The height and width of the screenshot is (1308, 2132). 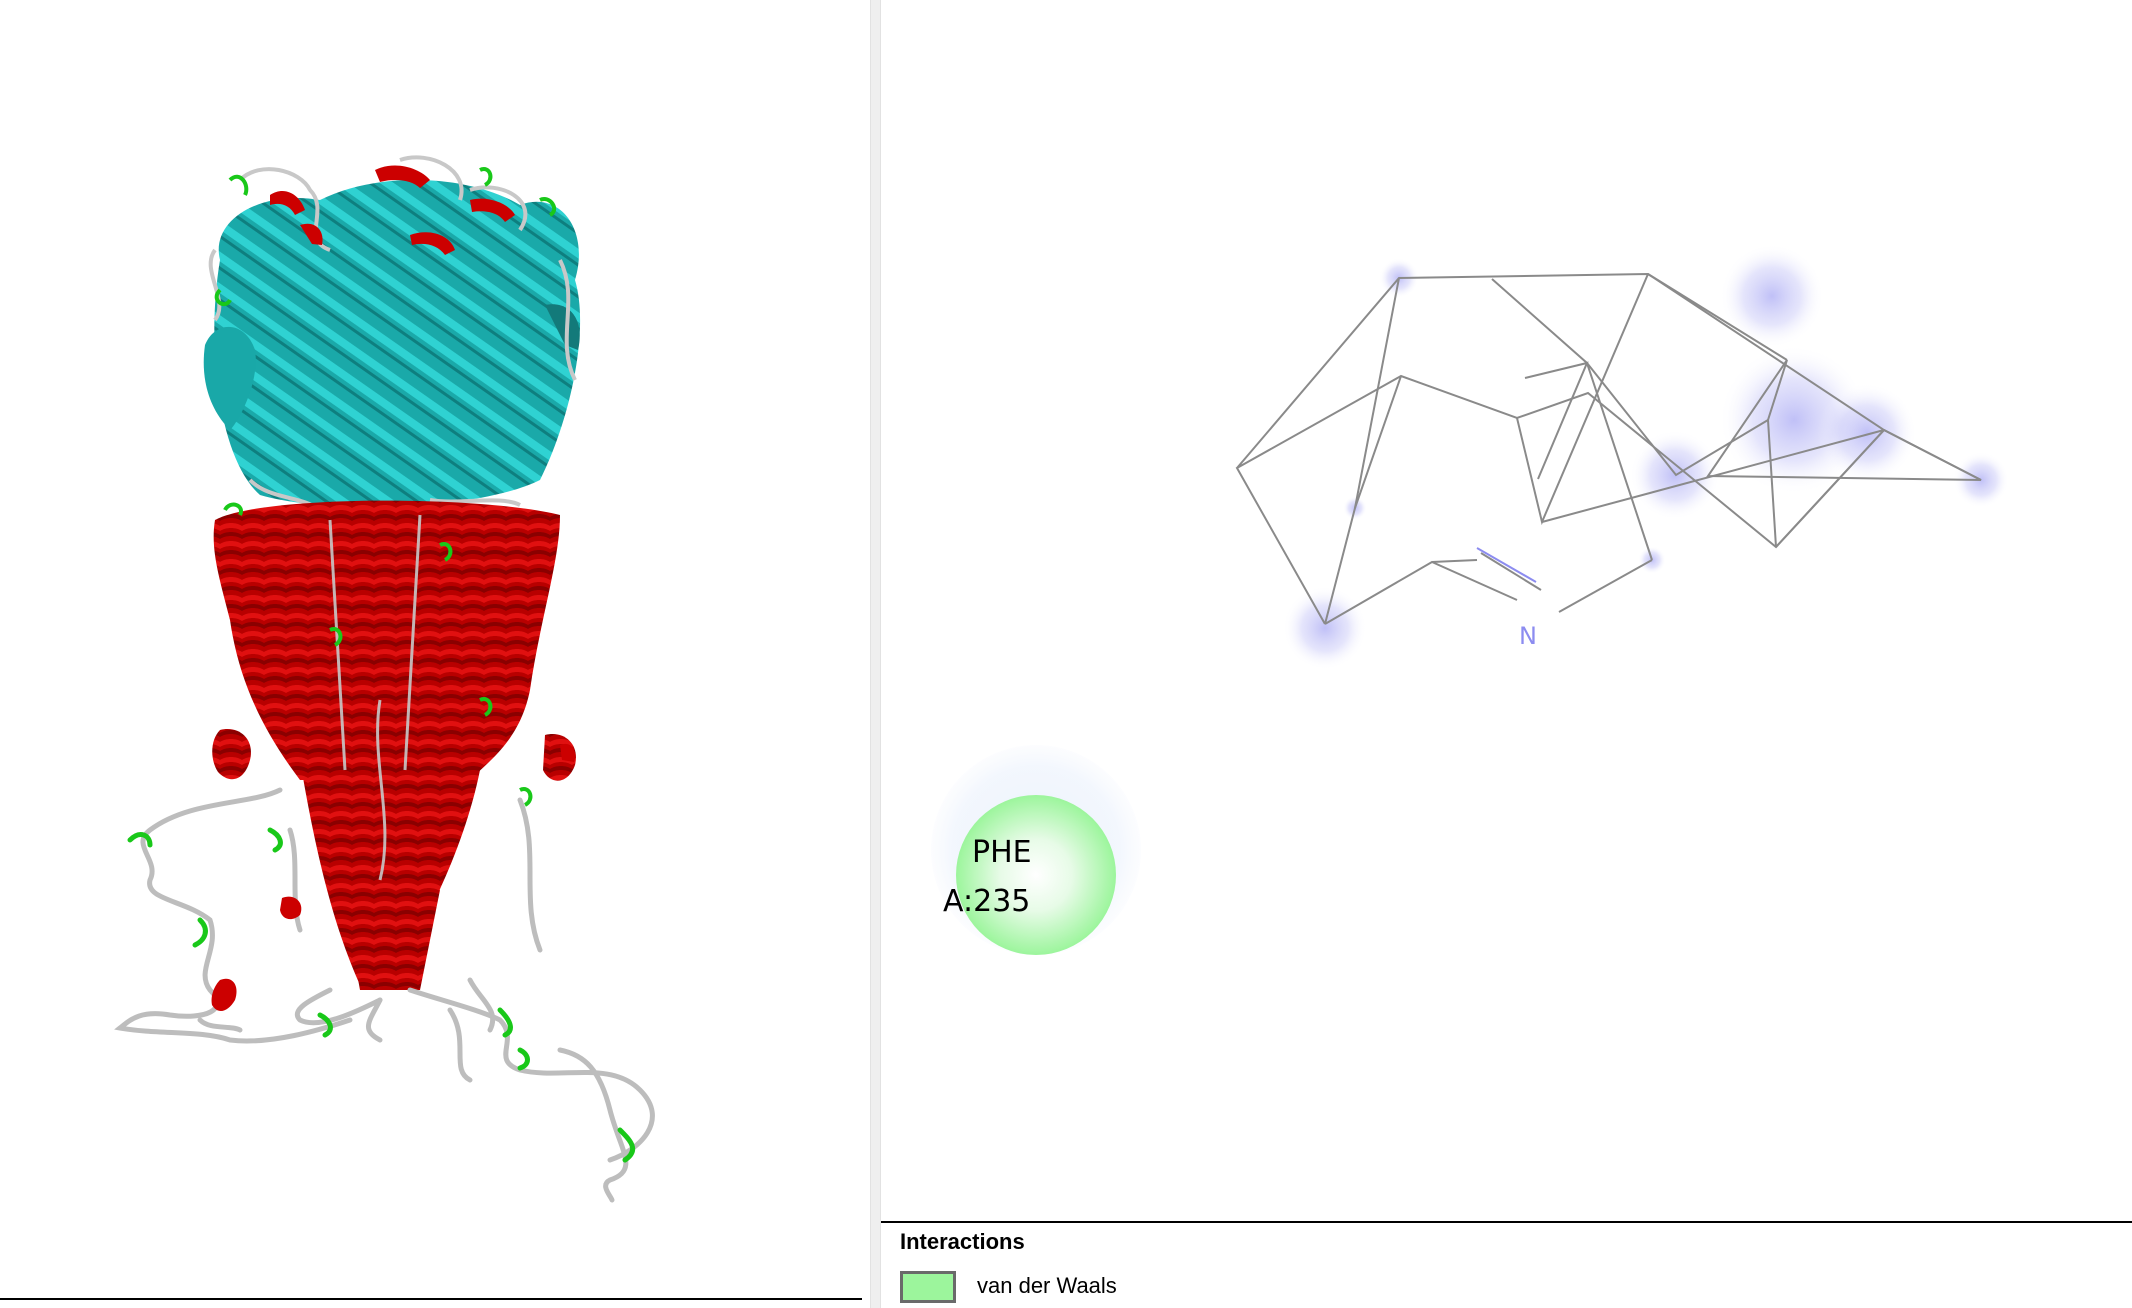 I want to click on legend-swatch-van-der-waals, so click(x=928, y=1287).